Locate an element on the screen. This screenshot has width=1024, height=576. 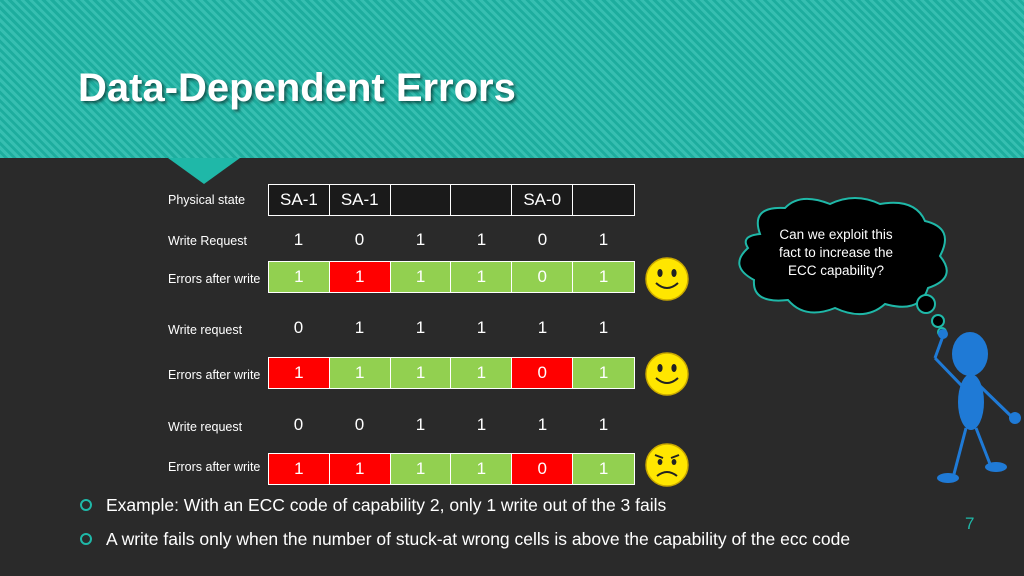
thought-cloud is located at coordinates (843, 267).